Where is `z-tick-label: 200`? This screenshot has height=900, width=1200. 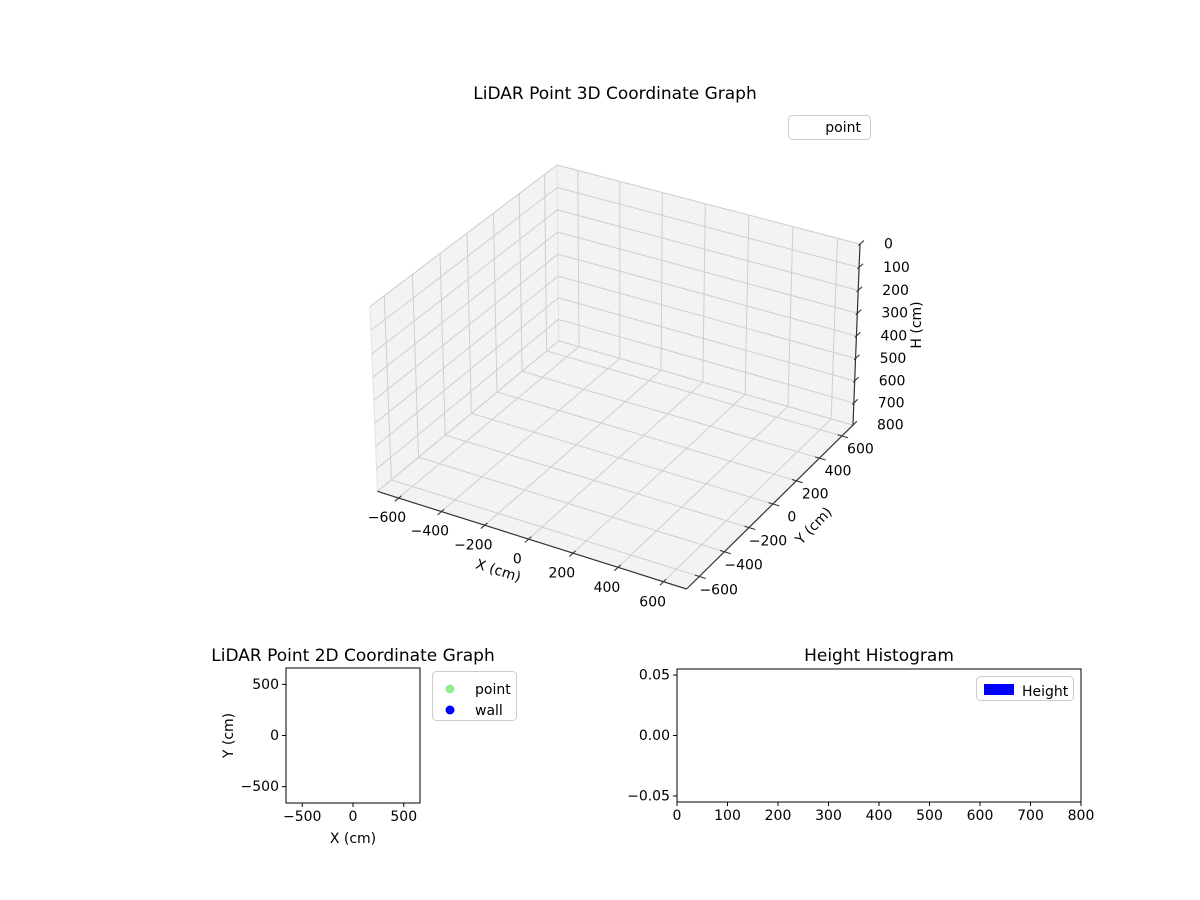
z-tick-label: 200 is located at coordinates (895, 291).